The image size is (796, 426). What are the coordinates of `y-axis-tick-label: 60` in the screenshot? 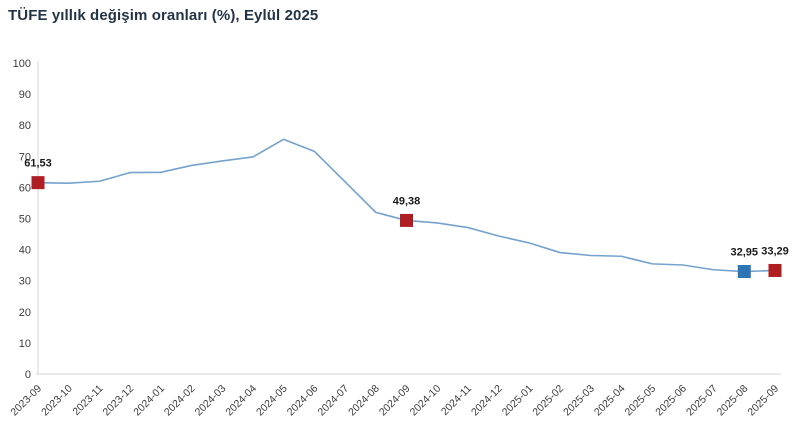 It's located at (25, 188).